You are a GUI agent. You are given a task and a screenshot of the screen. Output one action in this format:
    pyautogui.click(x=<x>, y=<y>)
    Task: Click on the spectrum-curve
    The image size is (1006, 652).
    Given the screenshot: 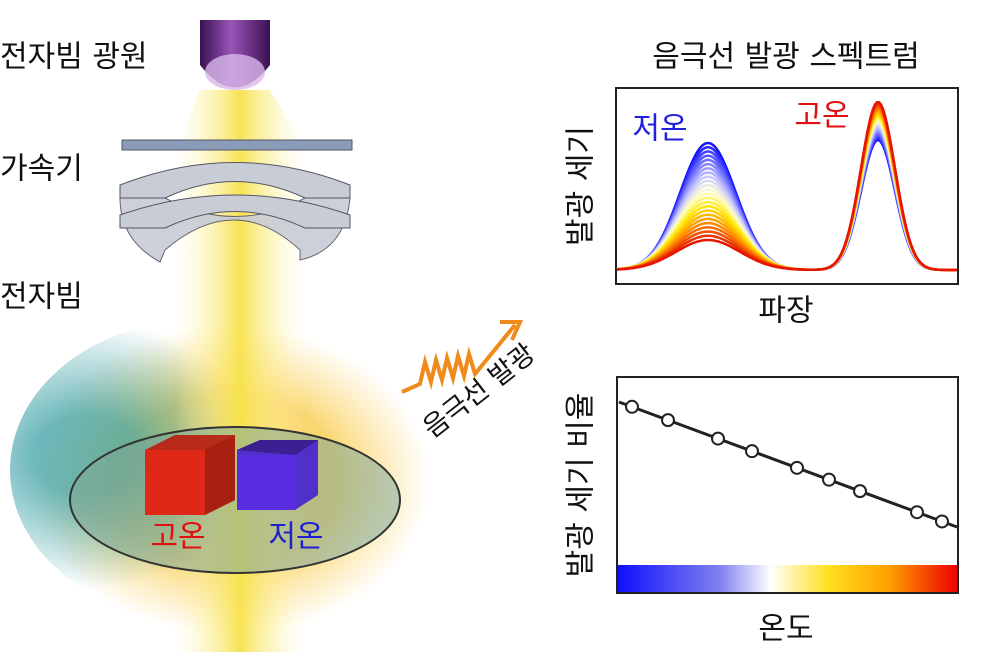 What is the action you would take?
    pyautogui.click(x=786, y=186)
    